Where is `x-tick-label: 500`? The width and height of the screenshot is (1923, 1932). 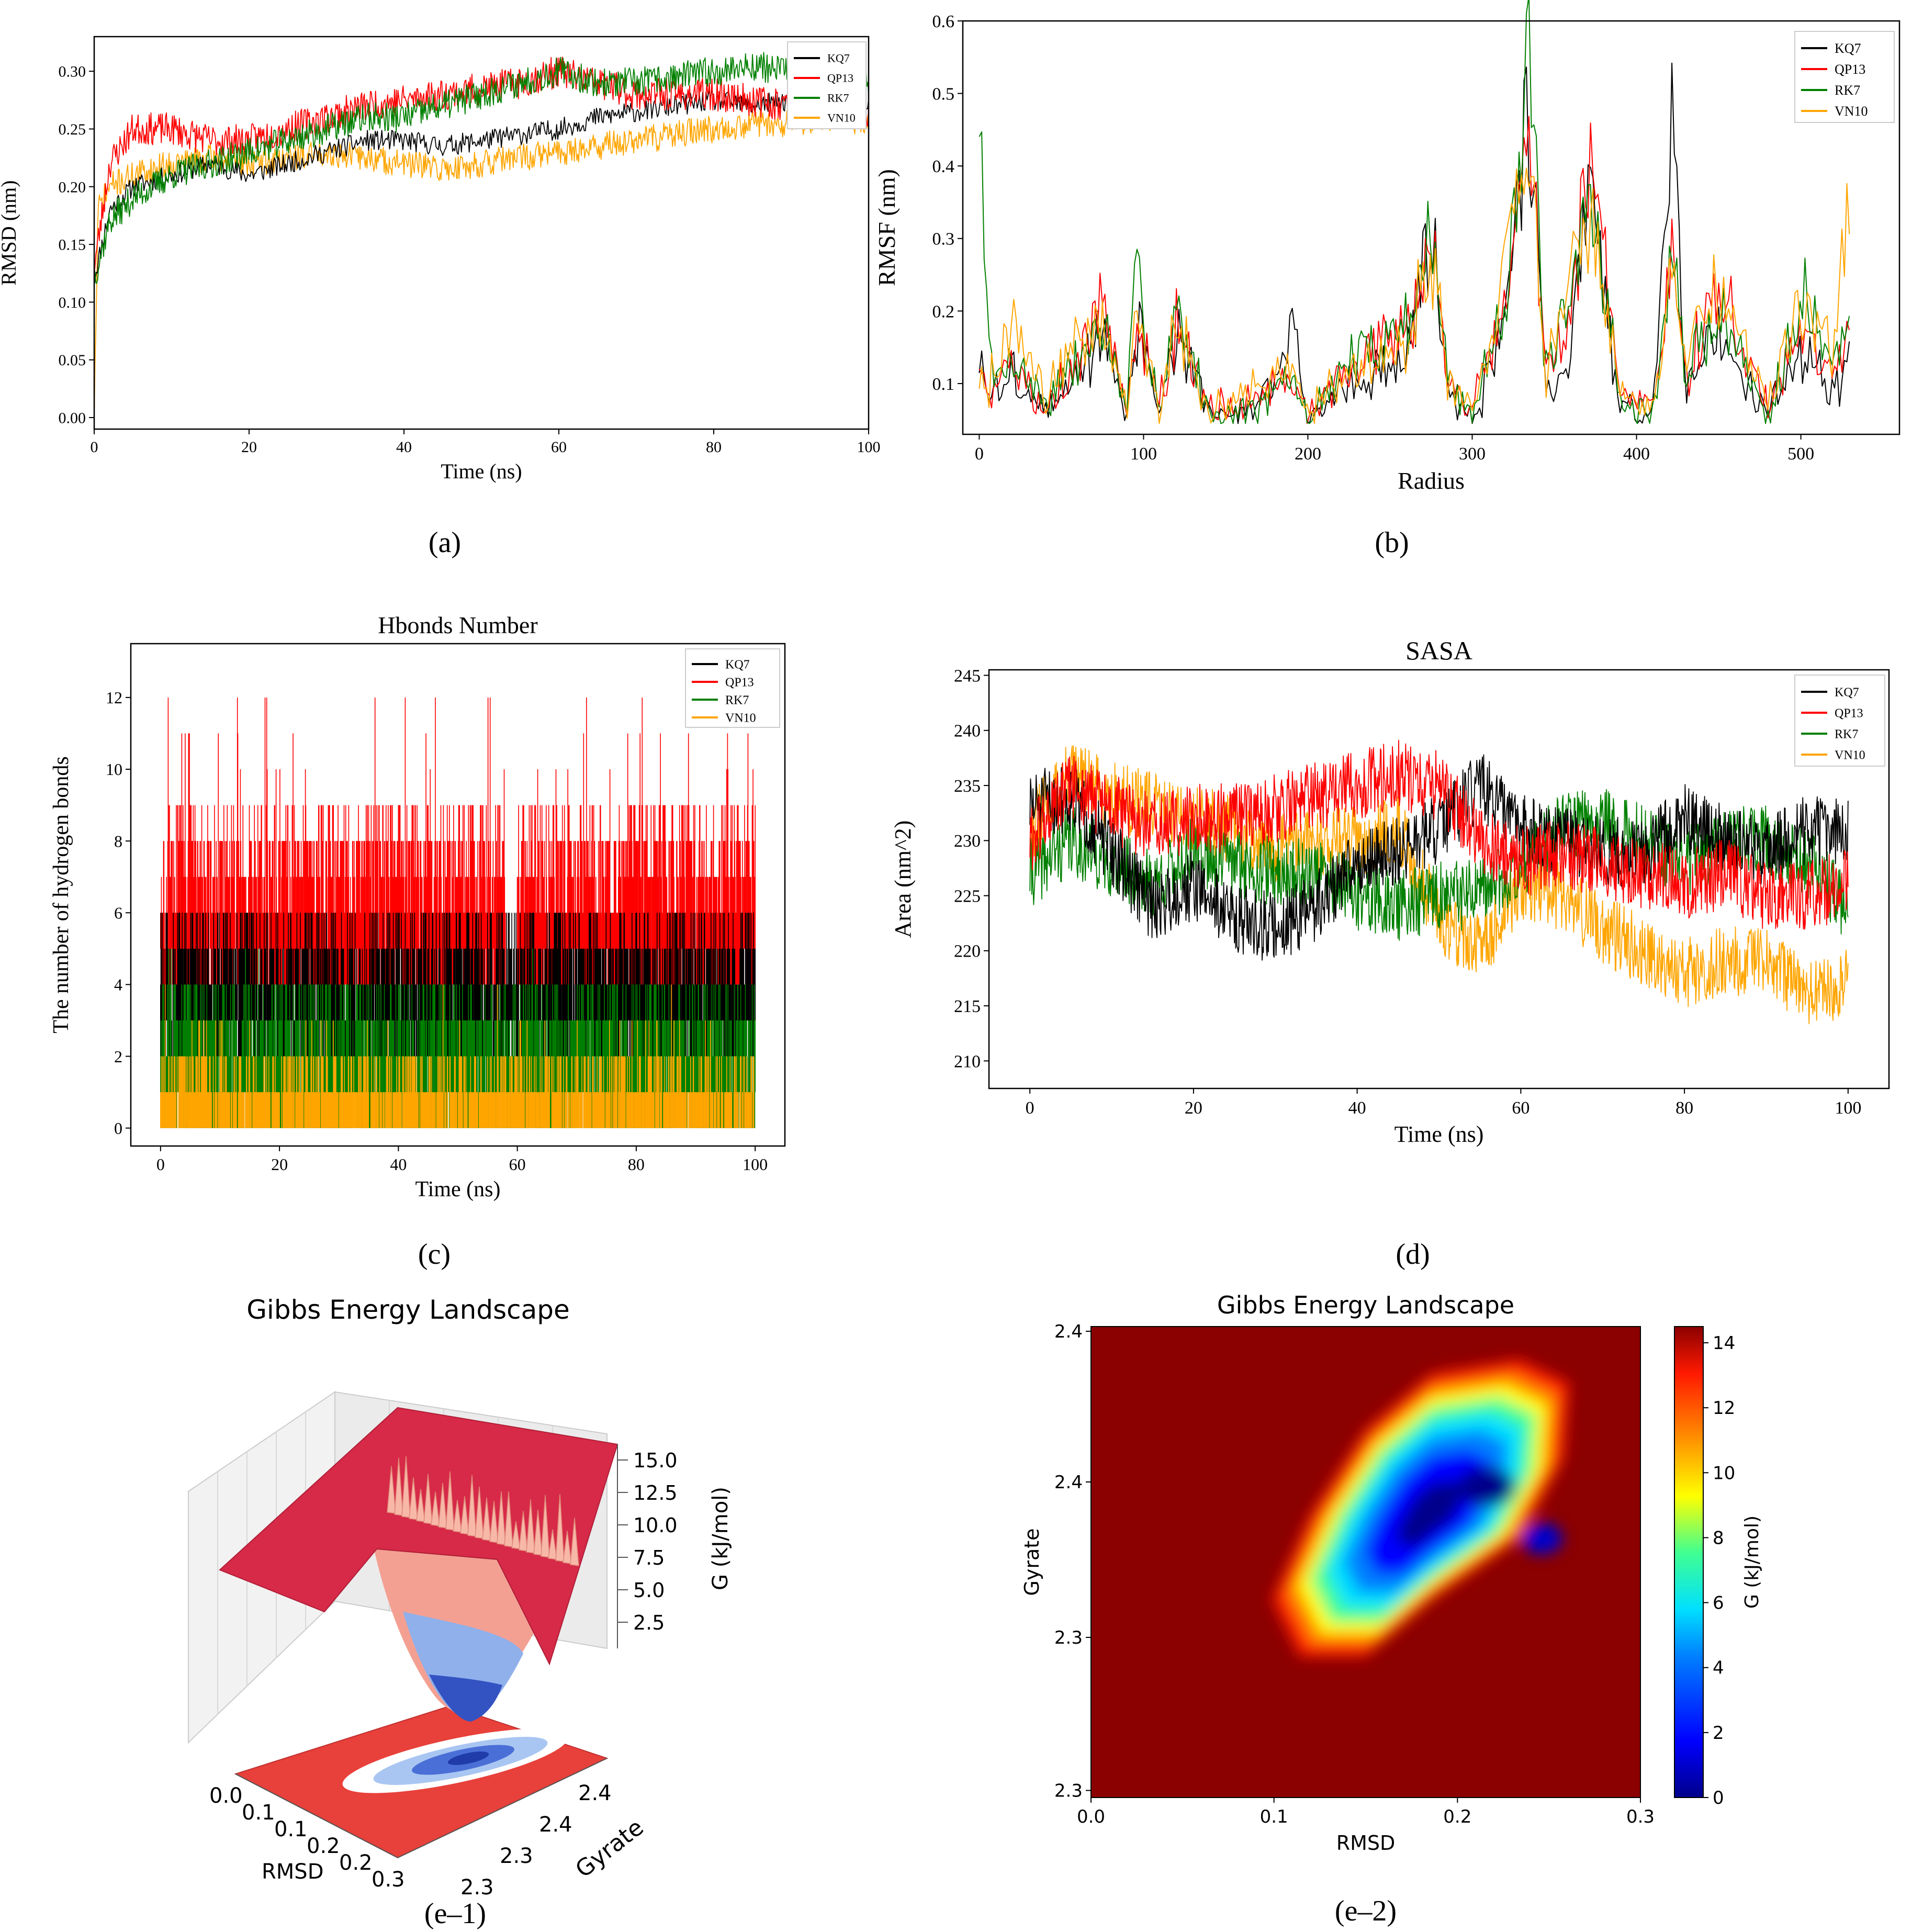
x-tick-label: 500 is located at coordinates (1800, 454).